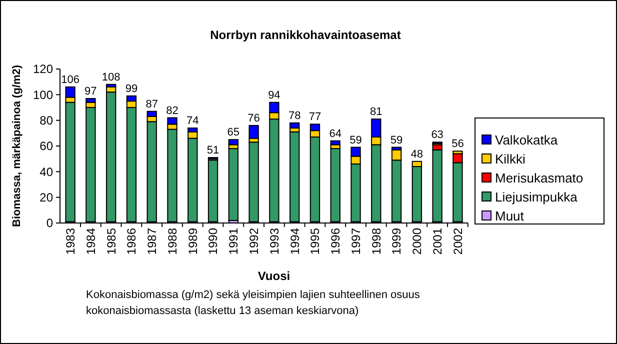 This screenshot has width=617, height=344. I want to click on total-label: 64, so click(335, 134).